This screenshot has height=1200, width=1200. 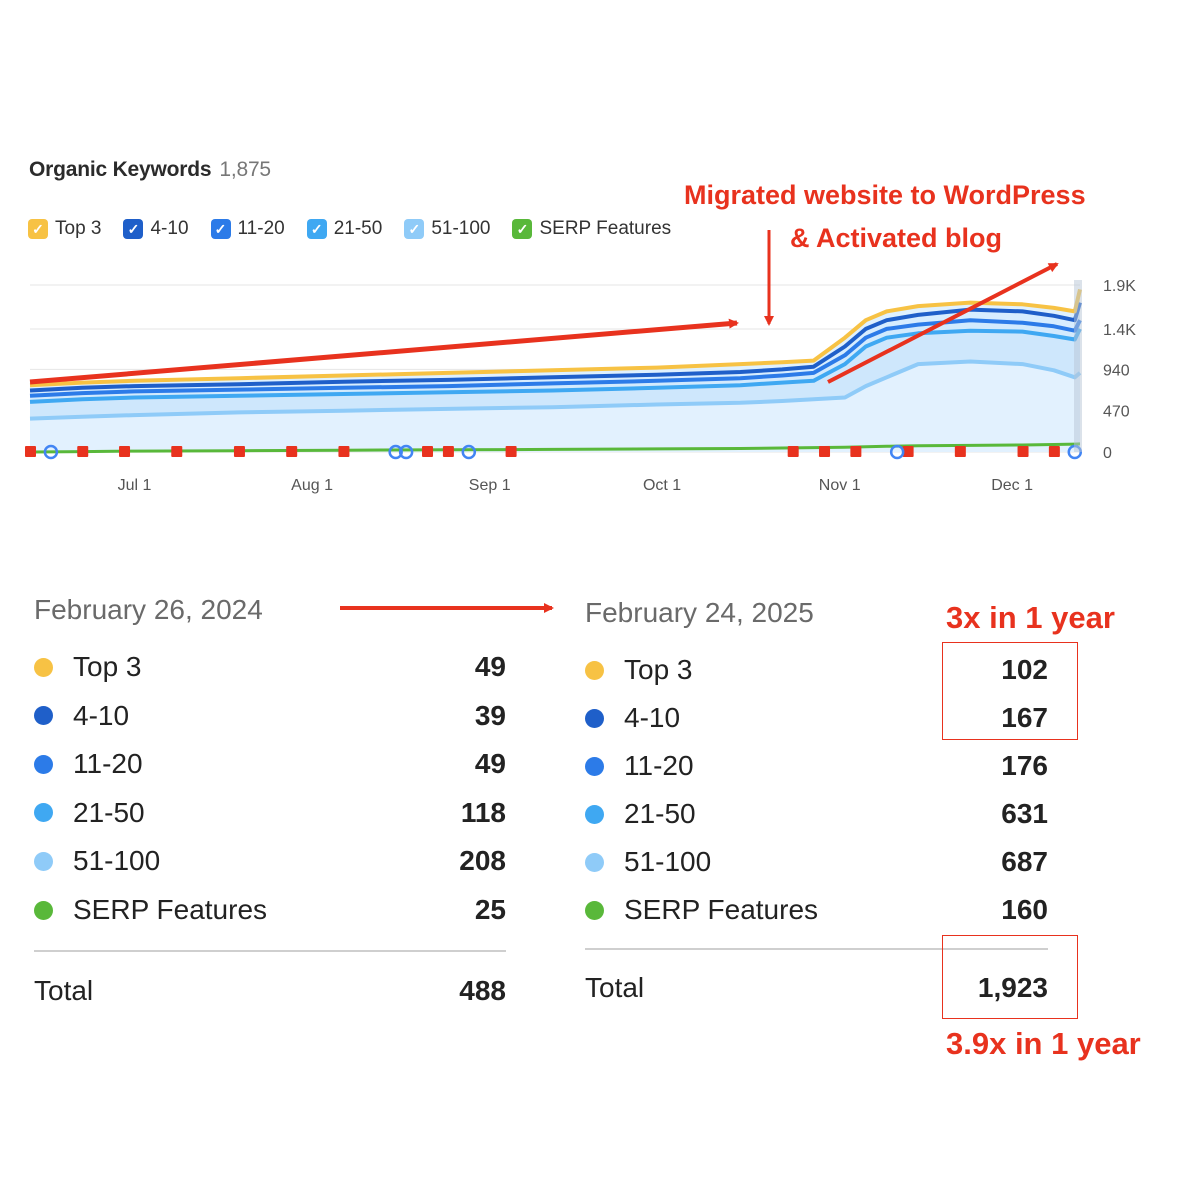 I want to click on left-row-11-20: 11-20, so click(x=88, y=764).